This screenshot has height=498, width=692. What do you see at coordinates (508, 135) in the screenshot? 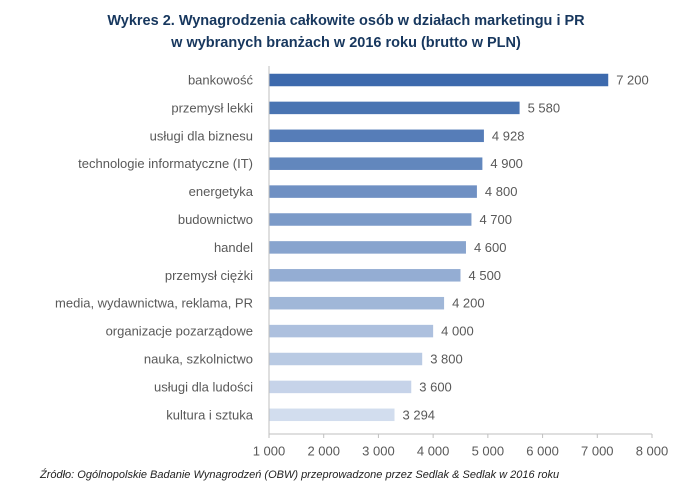
I see `value-label: 4 928` at bounding box center [508, 135].